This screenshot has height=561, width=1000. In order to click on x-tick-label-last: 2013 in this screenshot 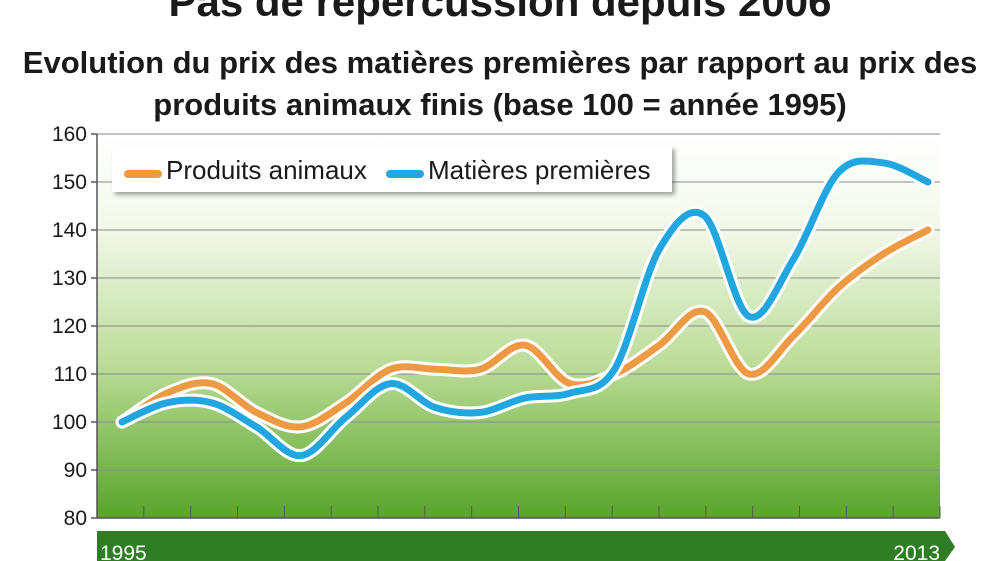, I will do `click(916, 551)`.